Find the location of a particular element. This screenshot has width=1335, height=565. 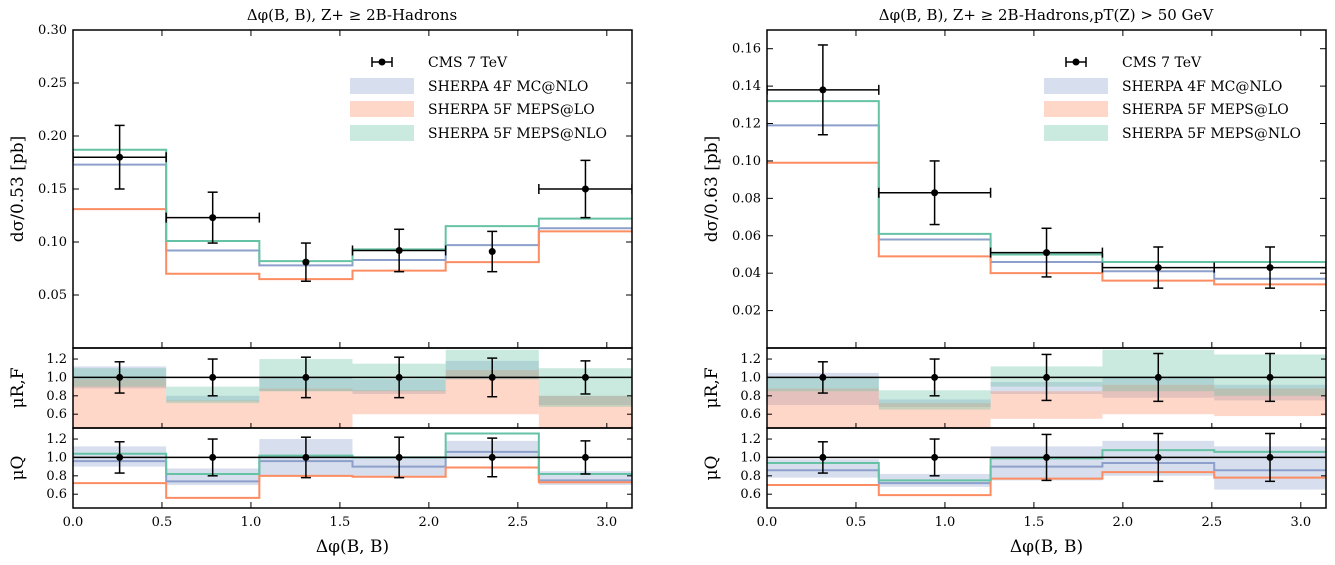

x-tick-label: 0.5 is located at coordinates (856, 522).